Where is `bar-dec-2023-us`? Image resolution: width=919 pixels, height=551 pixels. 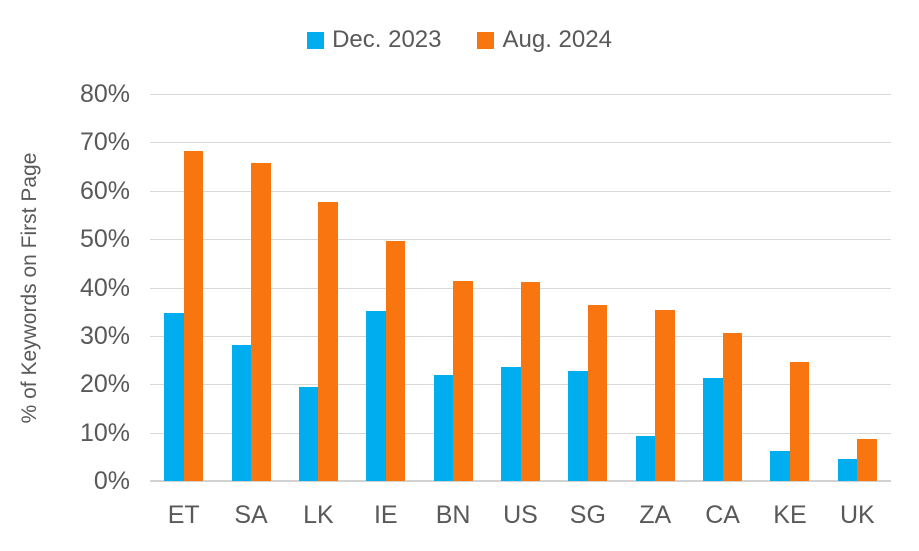
bar-dec-2023-us is located at coordinates (511, 424).